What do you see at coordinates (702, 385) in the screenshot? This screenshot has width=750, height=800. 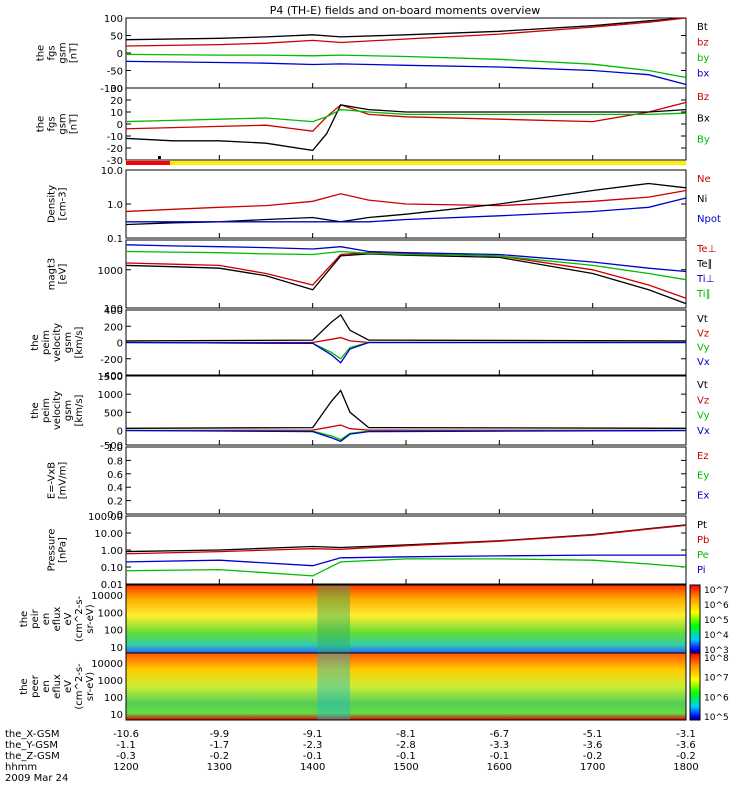 I see `legend-velocity-perm-0: Vt` at bounding box center [702, 385].